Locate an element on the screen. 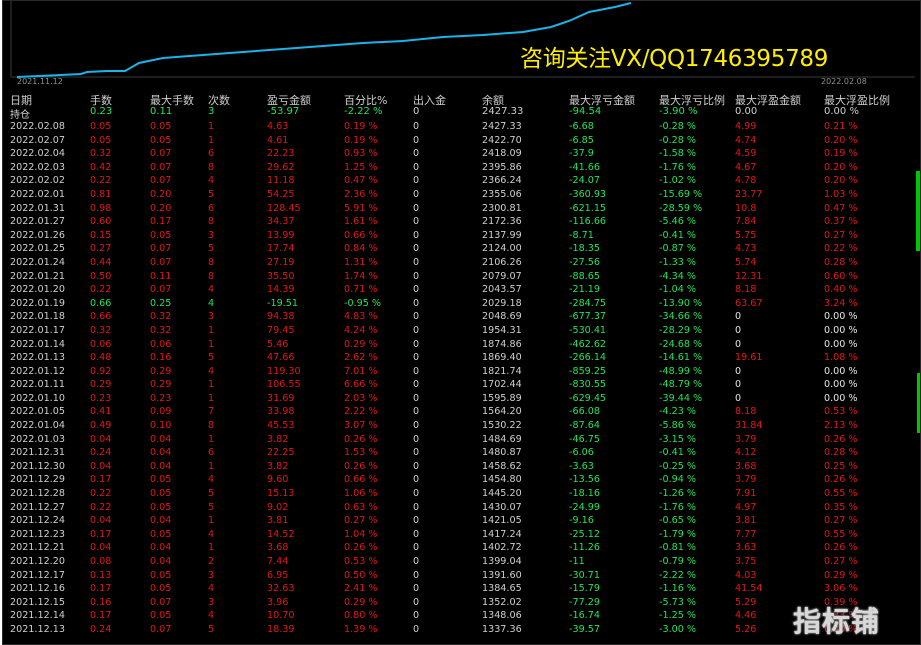 This screenshot has width=921, height=645. cell-pnl: 29.62 is located at coordinates (281, 167).